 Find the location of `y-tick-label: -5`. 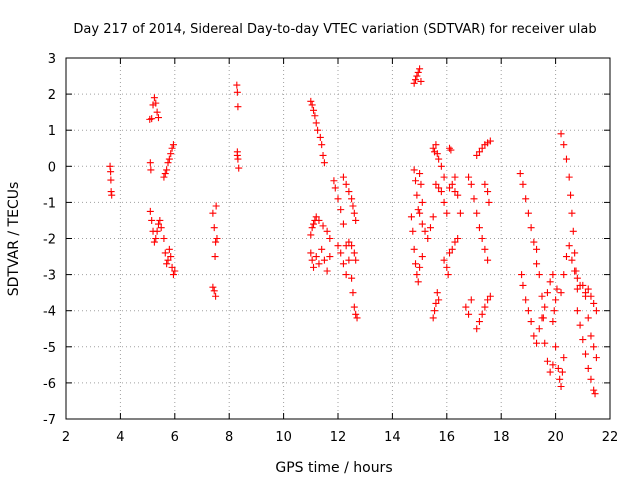

y-tick-label: -5 is located at coordinates (49, 348).